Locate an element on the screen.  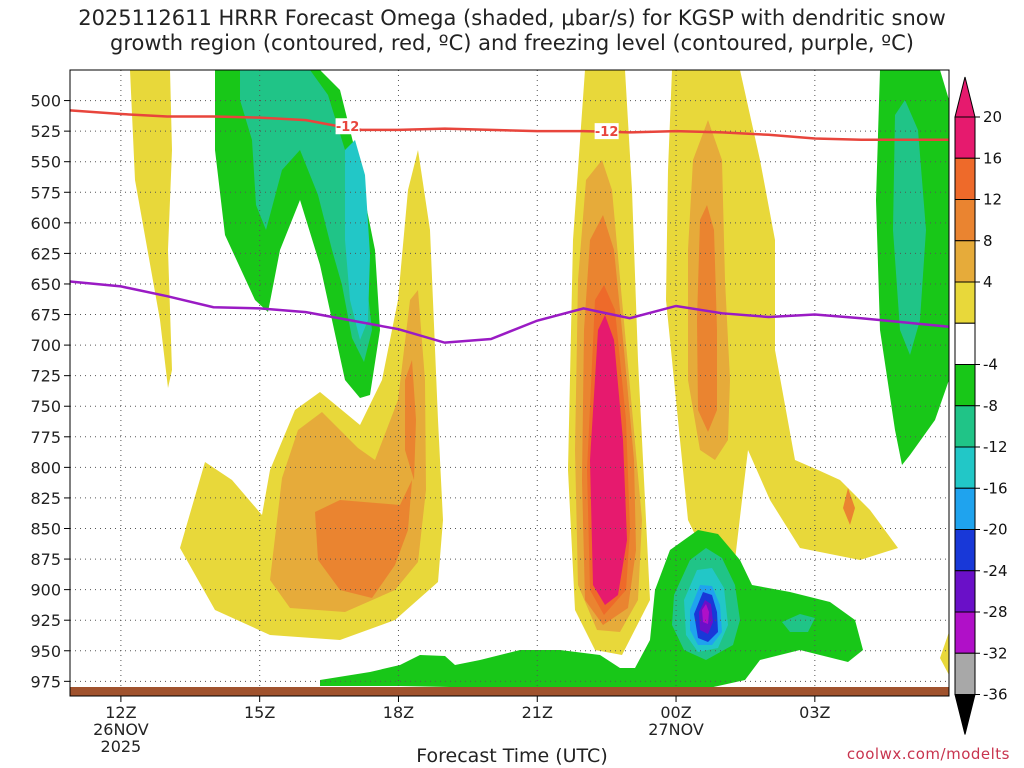
colorbar-label: -20 is located at coordinates (995, 530).